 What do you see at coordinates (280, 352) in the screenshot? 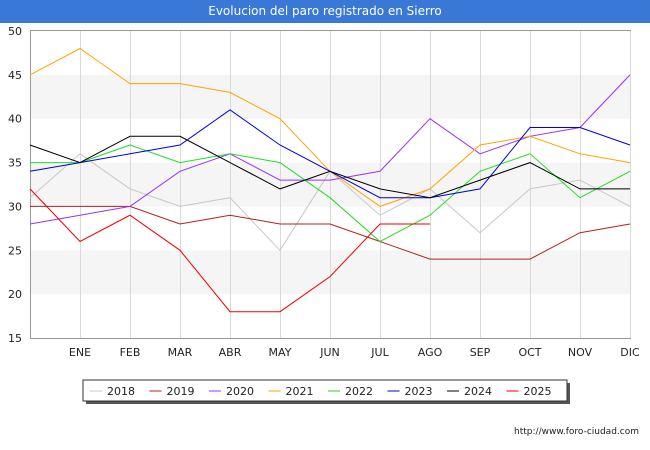
I see `x-tick-label: MAY` at bounding box center [280, 352].